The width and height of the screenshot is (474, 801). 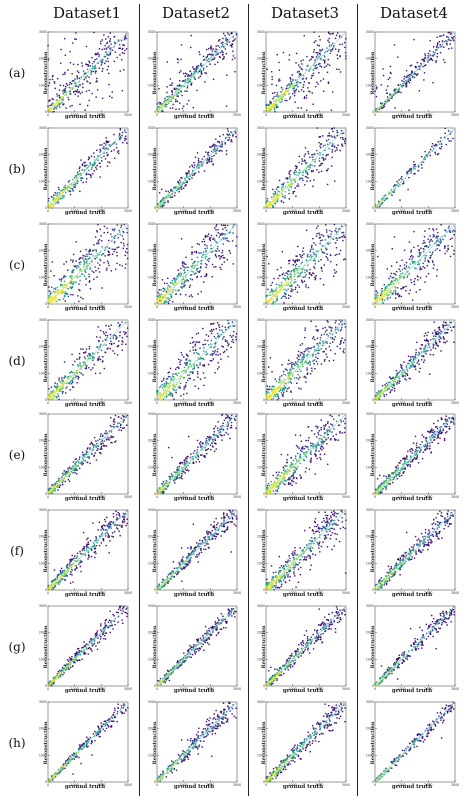 What do you see at coordinates (43, 277) in the screenshot?
I see `y-tick-label: 1000` at bounding box center [43, 277].